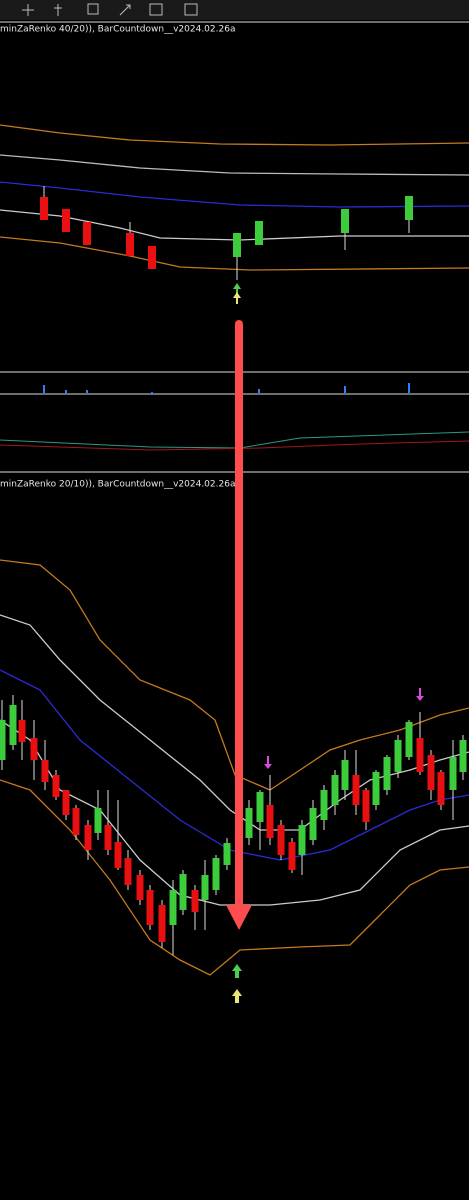 This screenshot has width=469, height=1200. What do you see at coordinates (58, 10) in the screenshot?
I see `line-icon` at bounding box center [58, 10].